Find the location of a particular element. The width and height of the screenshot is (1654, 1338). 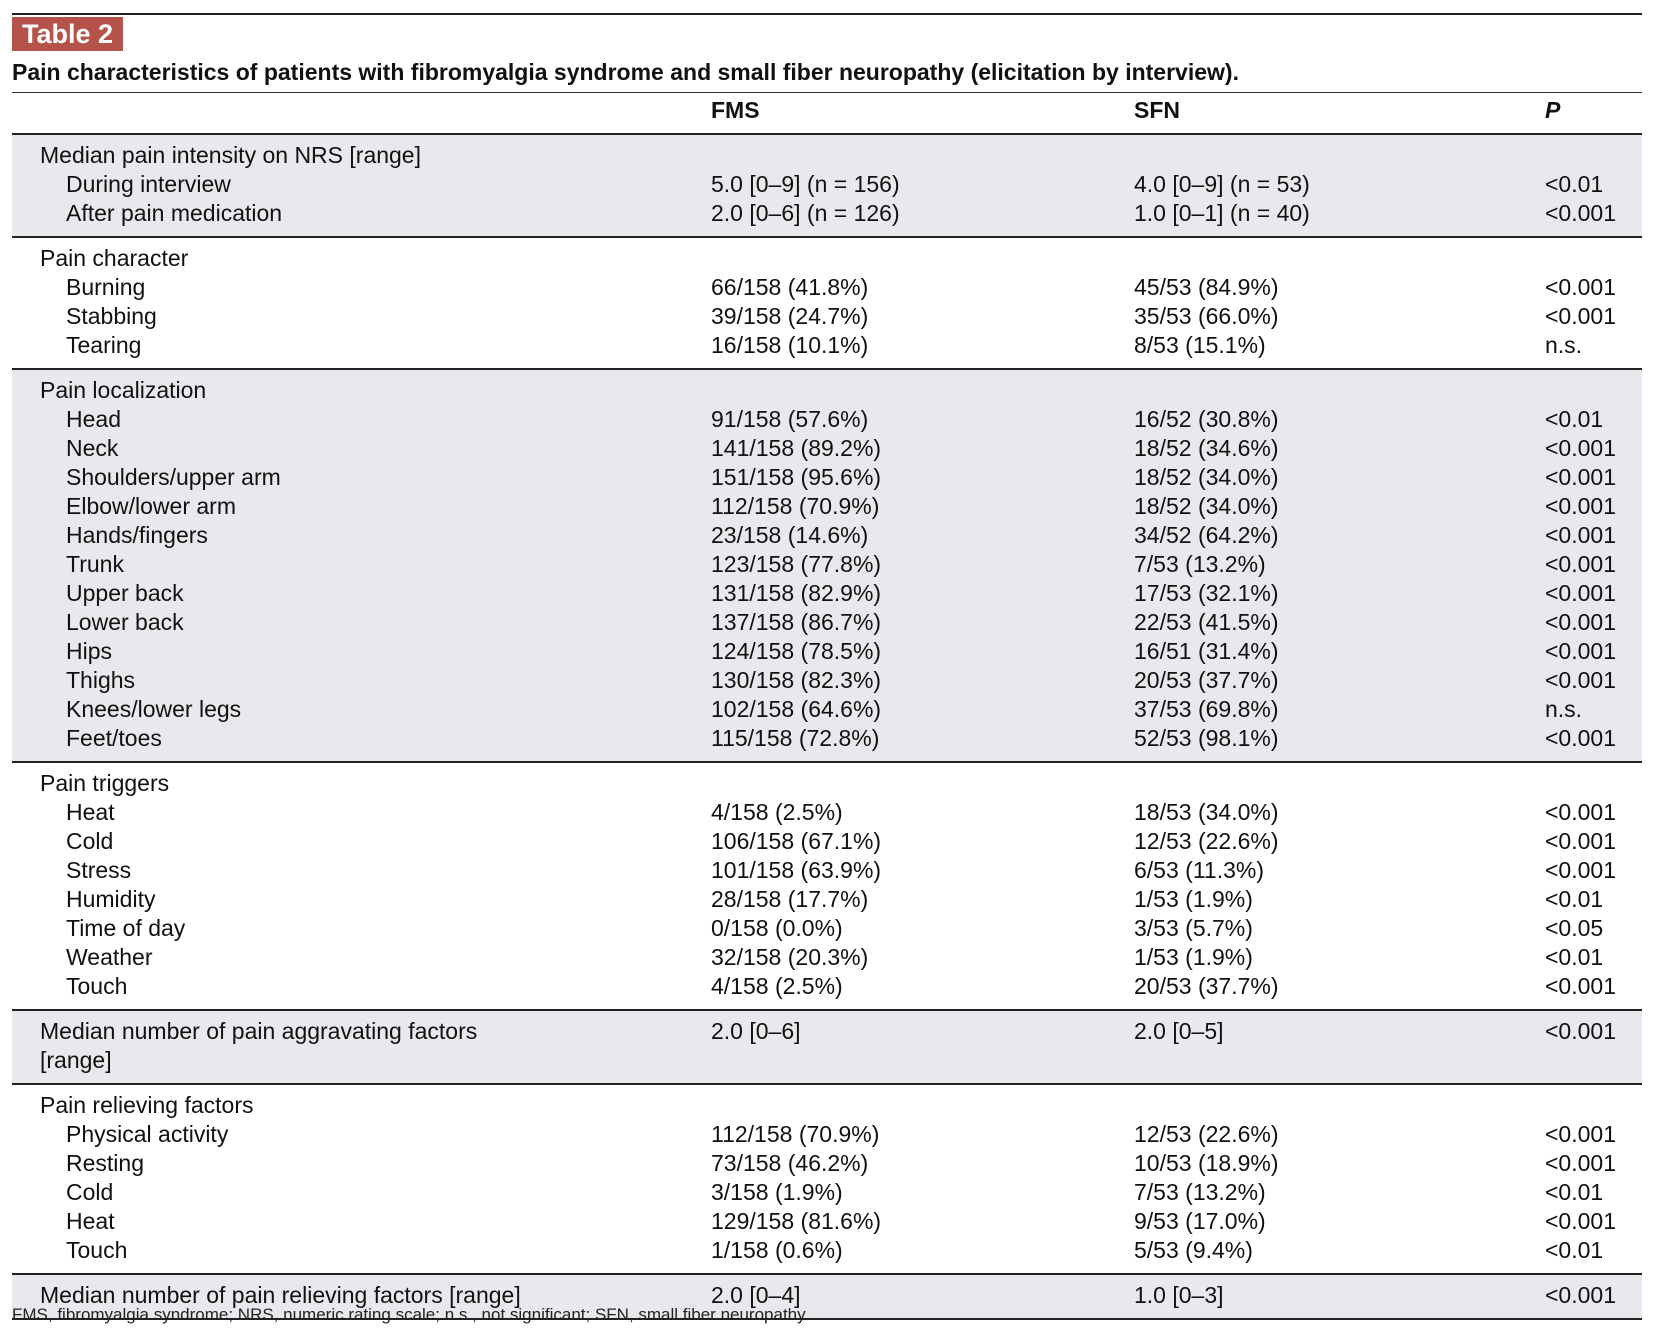

row-label: Hands/fingers is located at coordinates (137, 535).